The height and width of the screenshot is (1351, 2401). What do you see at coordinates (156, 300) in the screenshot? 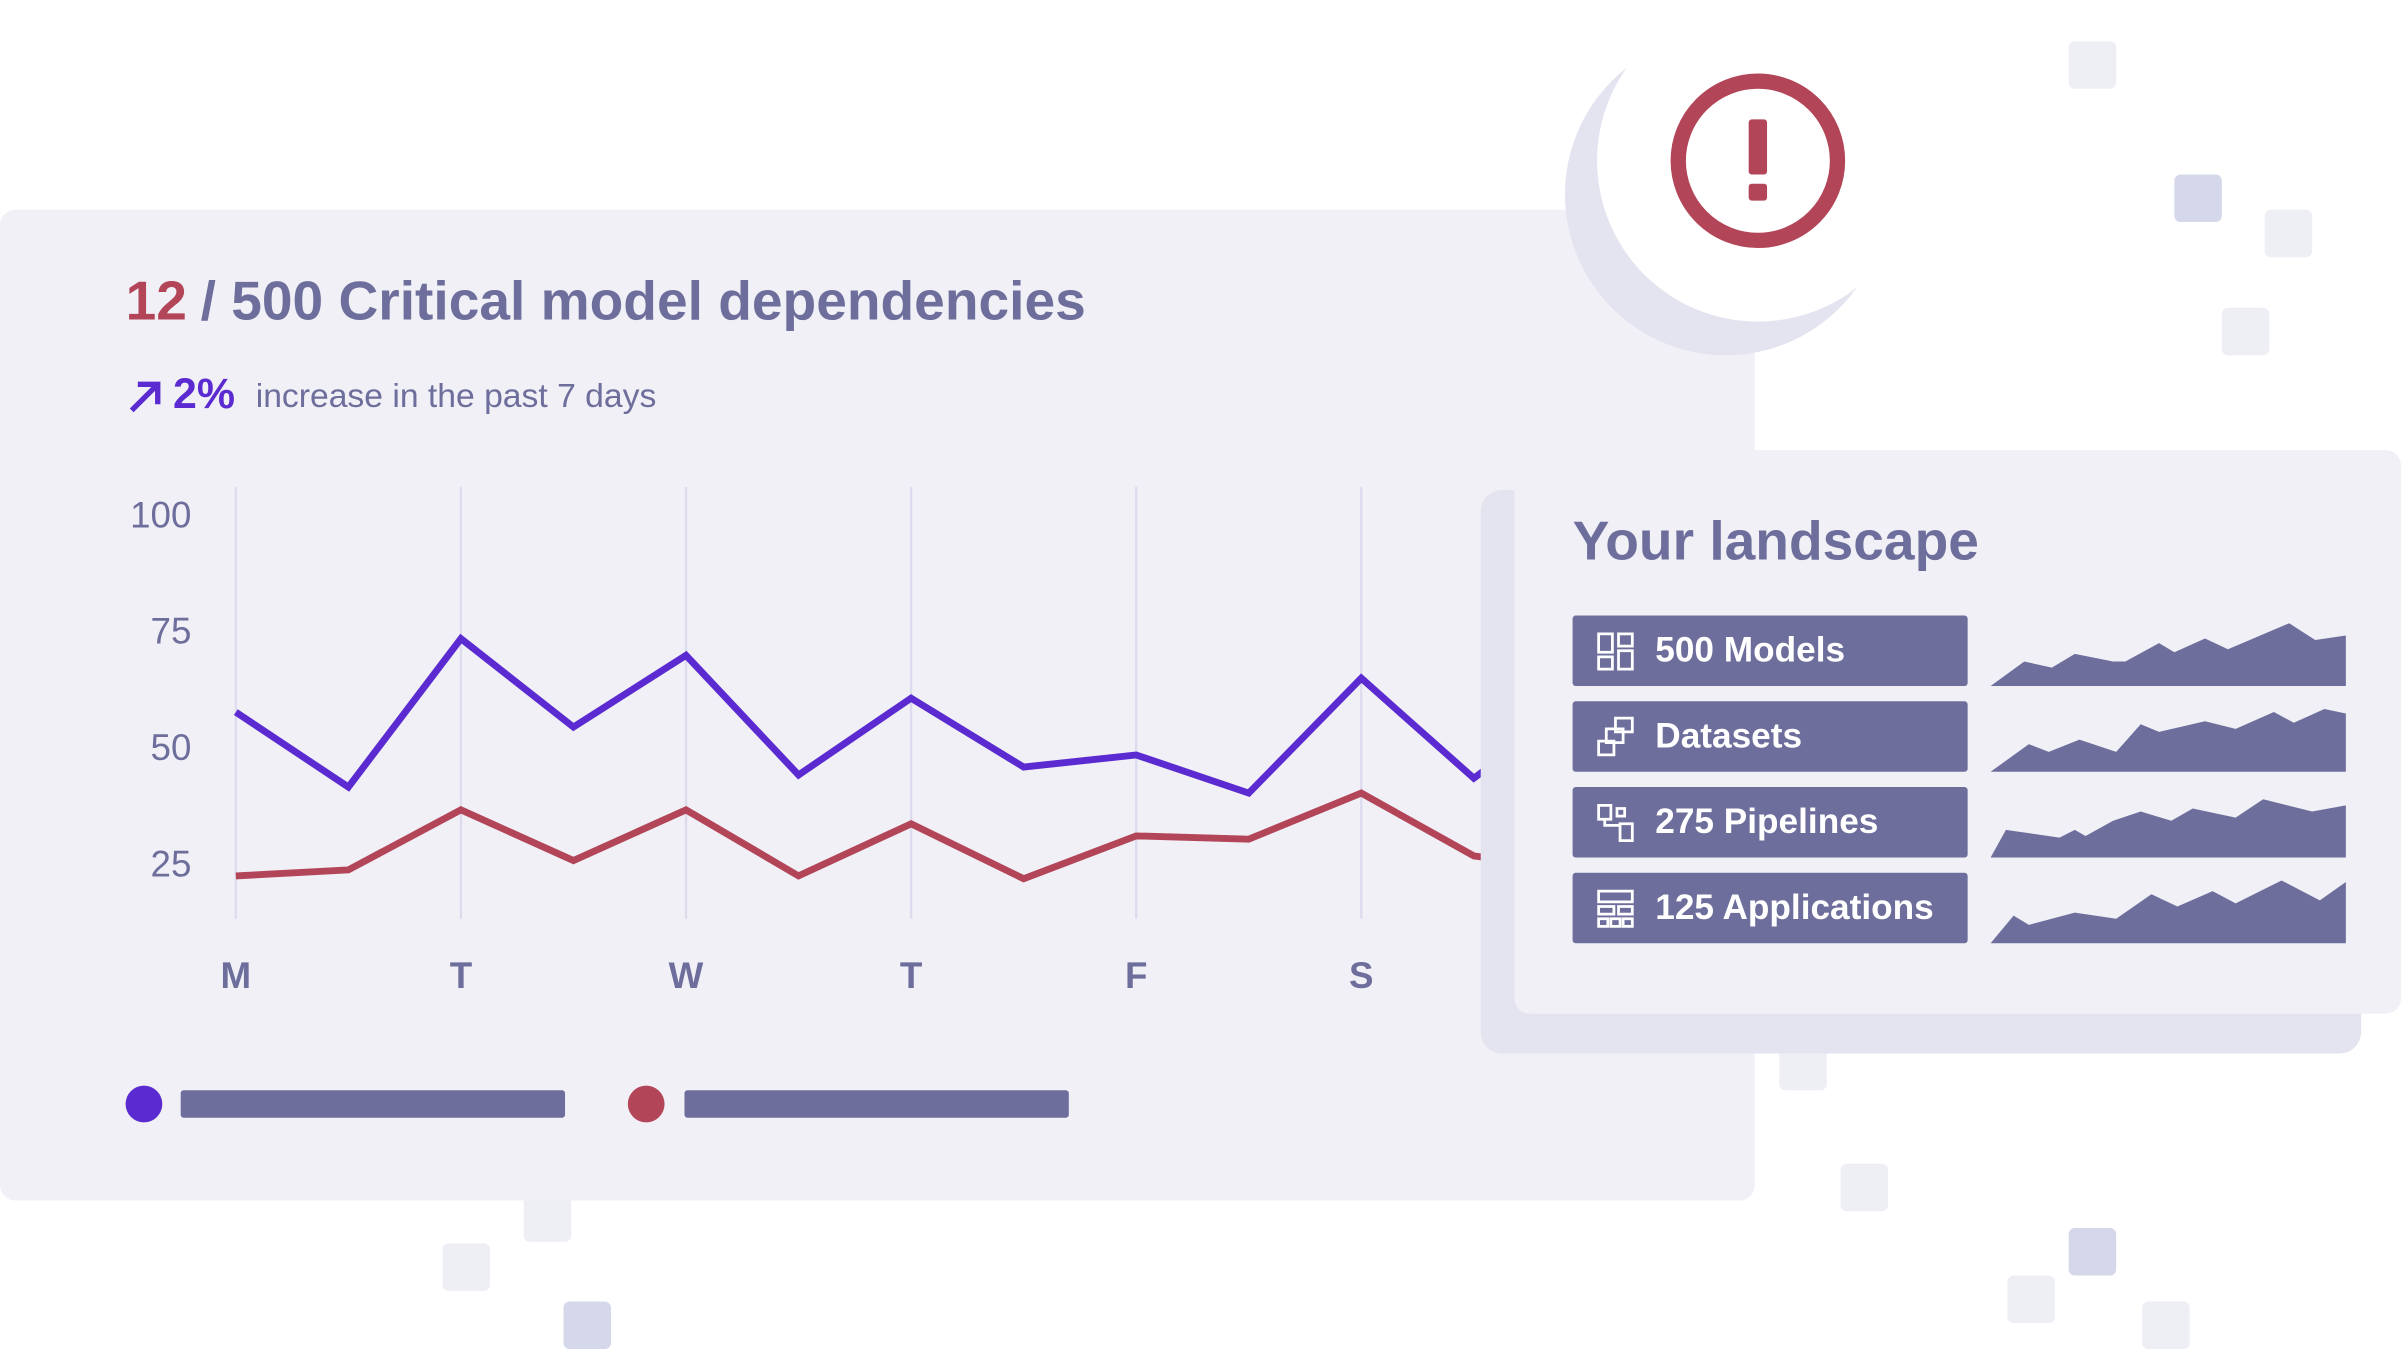
I see `count: 12` at bounding box center [156, 300].